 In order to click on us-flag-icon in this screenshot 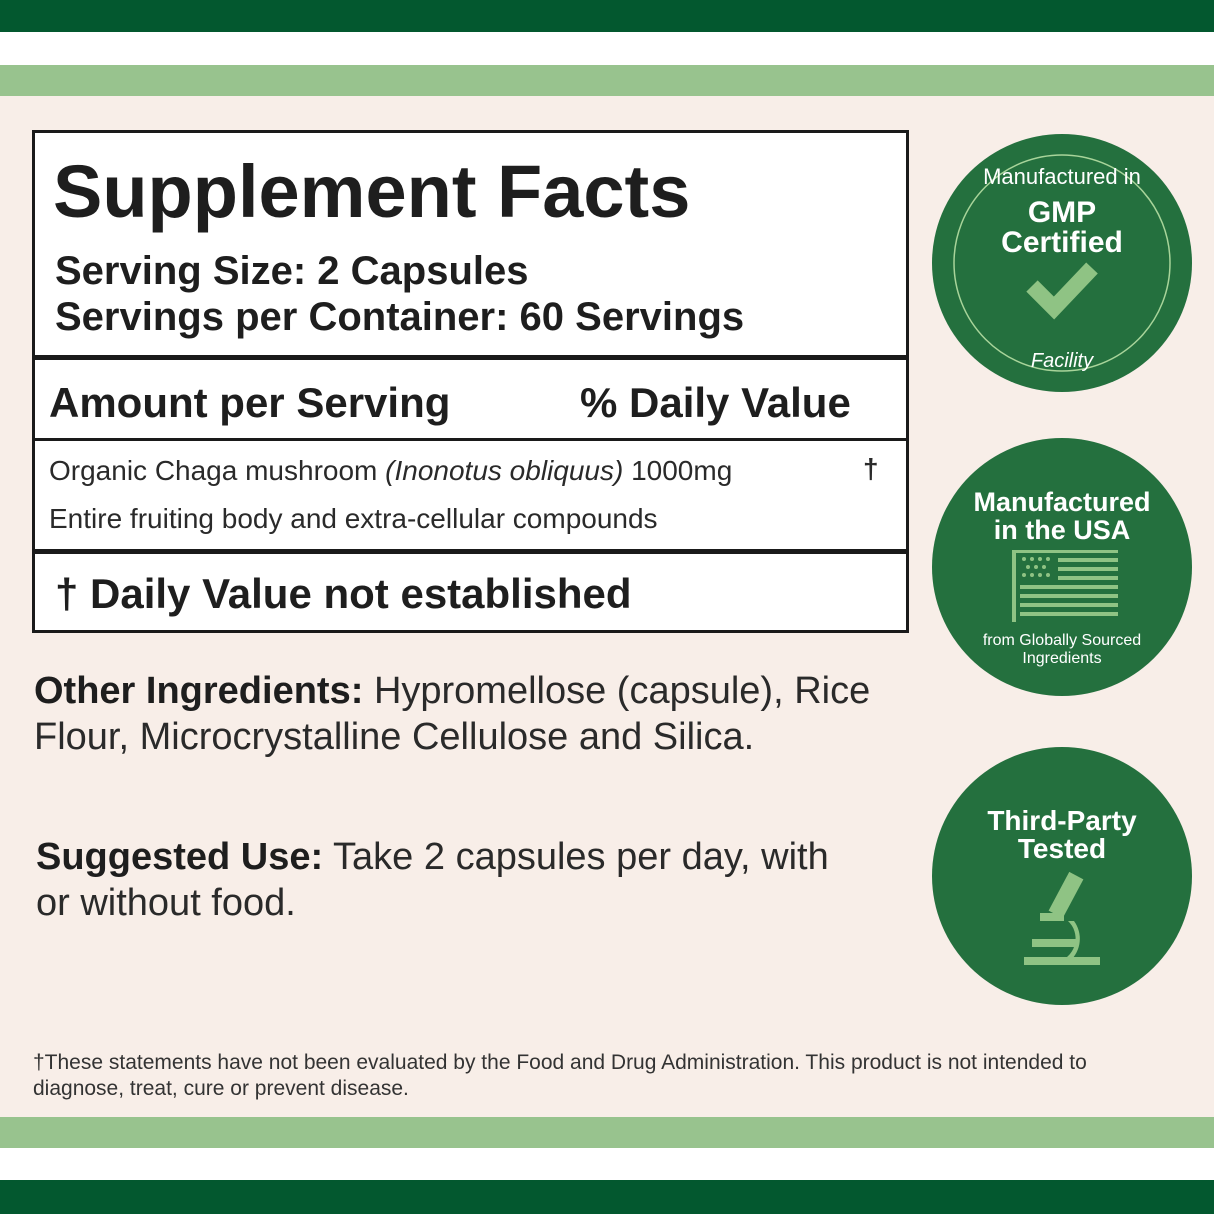, I will do `click(1065, 586)`.